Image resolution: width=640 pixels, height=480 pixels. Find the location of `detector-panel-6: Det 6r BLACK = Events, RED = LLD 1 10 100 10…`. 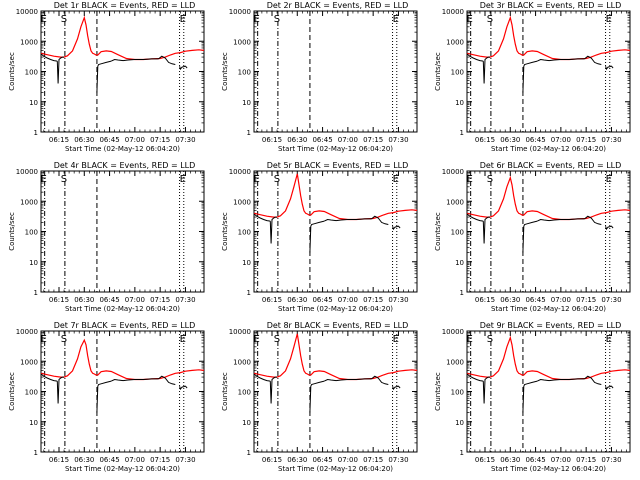

detector-panel-6: Det 6r BLACK = Events, RED = LLD 1 10 100 10… is located at coordinates (532, 237).